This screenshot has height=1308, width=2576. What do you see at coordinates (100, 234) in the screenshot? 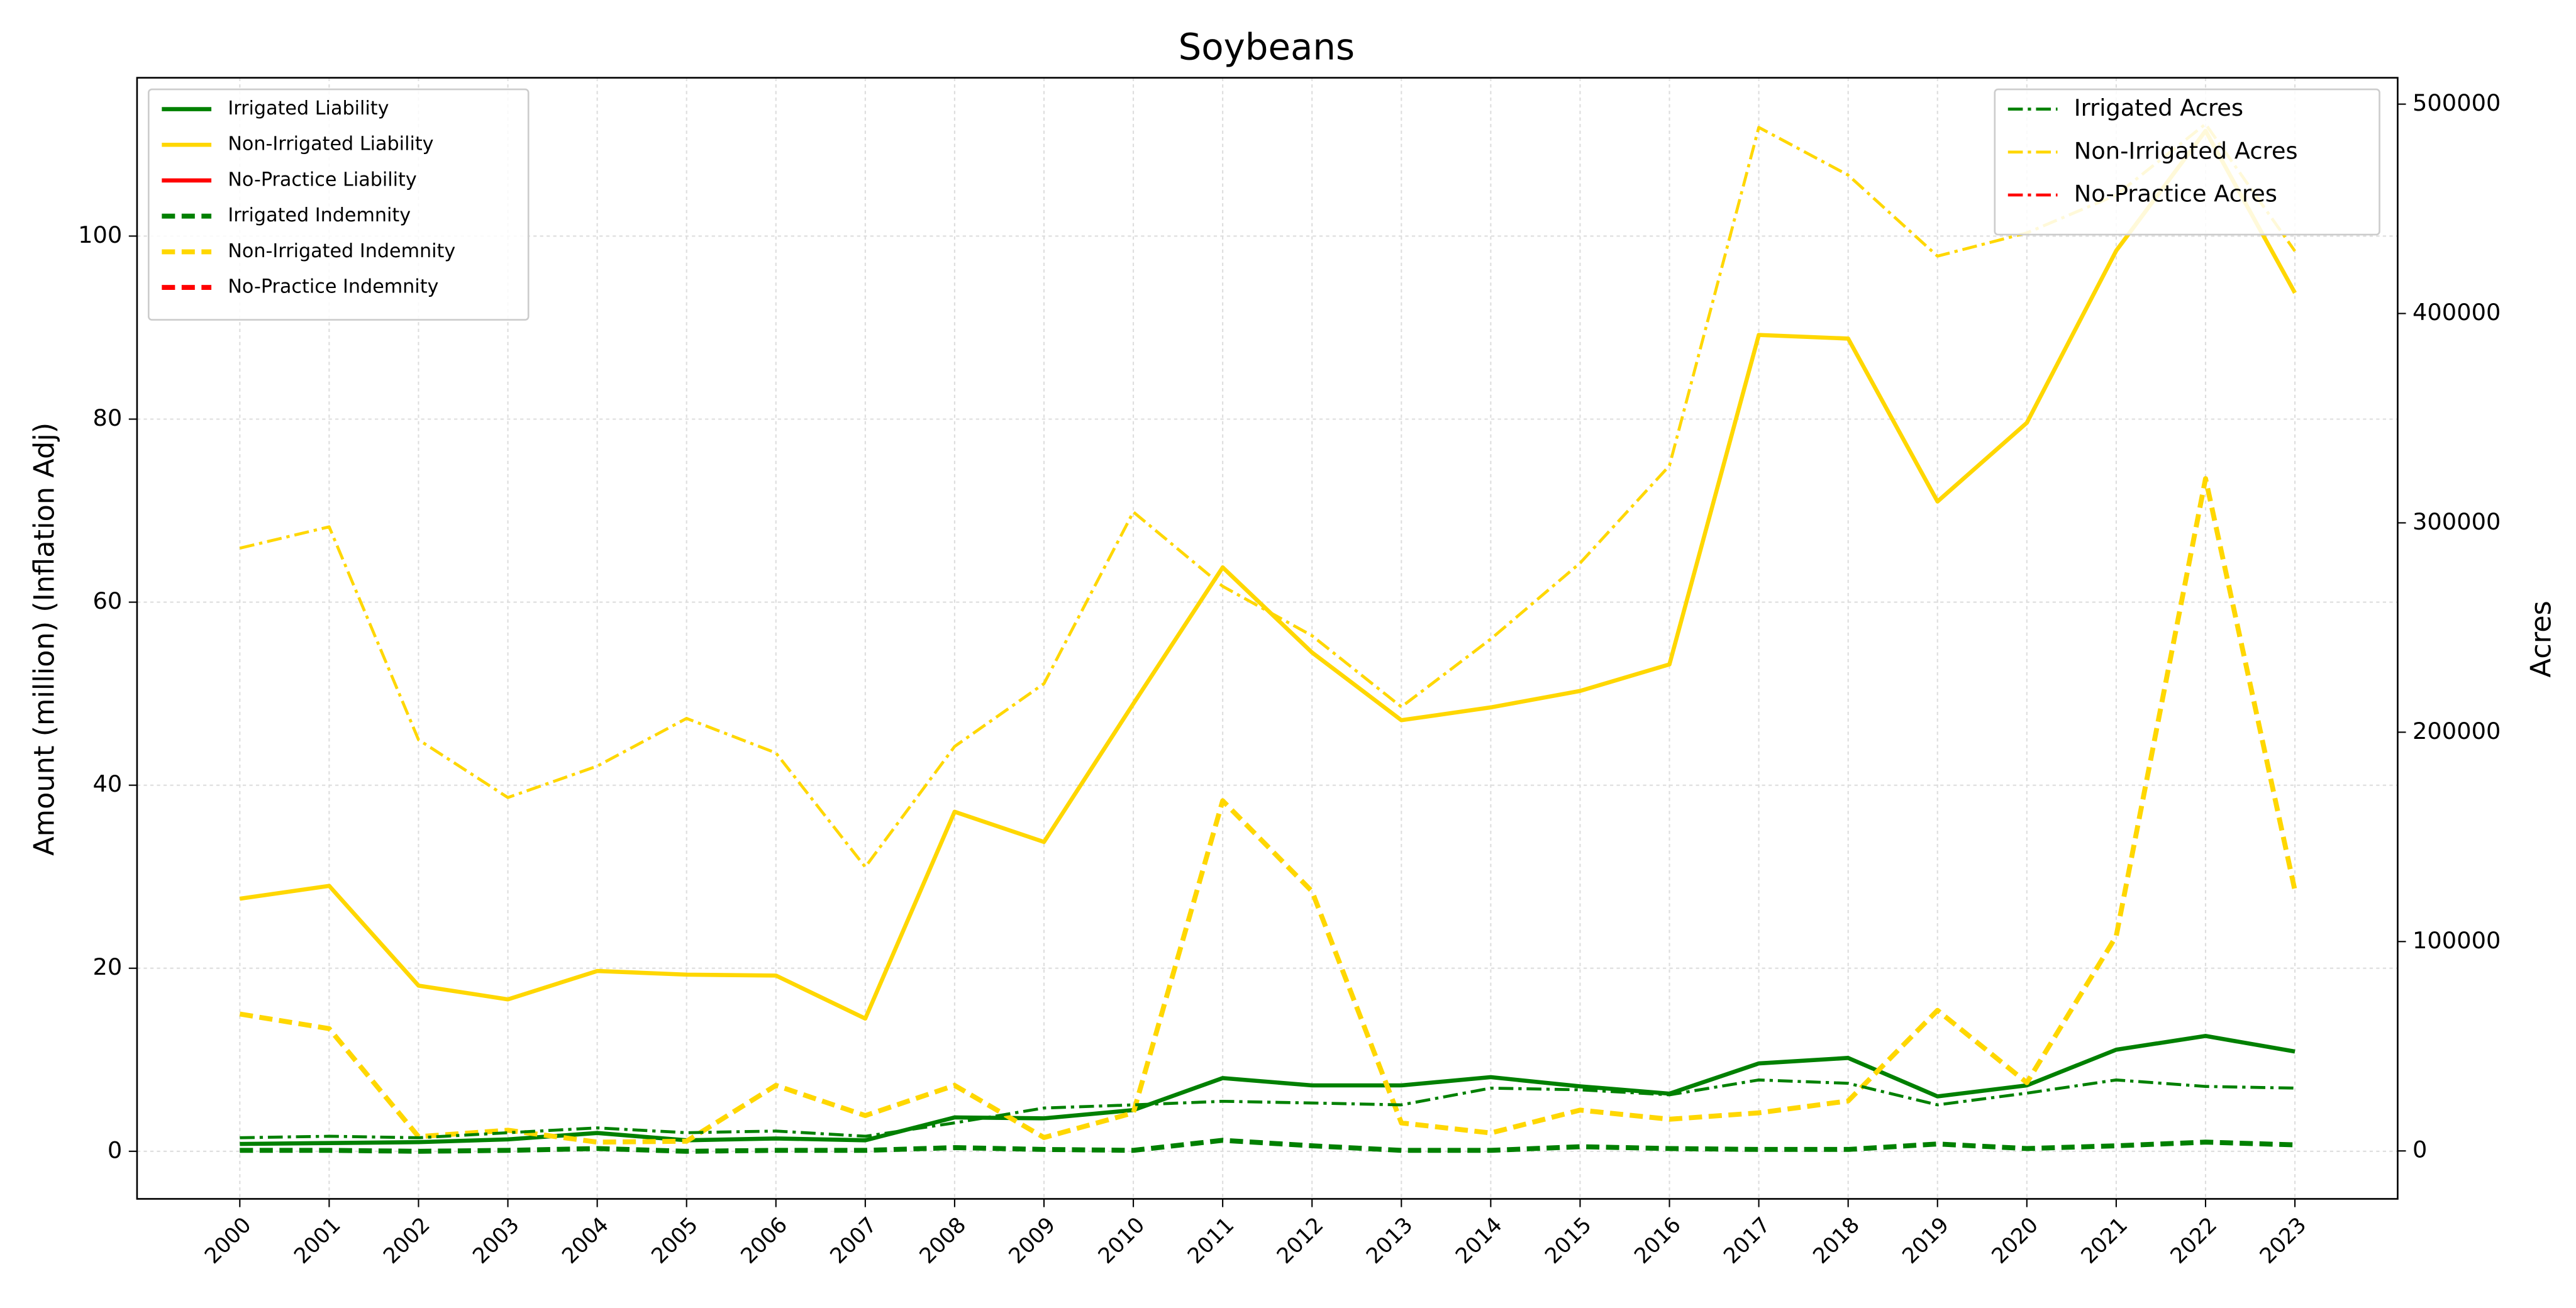
I see `y-tick-label: 100` at bounding box center [100, 234].